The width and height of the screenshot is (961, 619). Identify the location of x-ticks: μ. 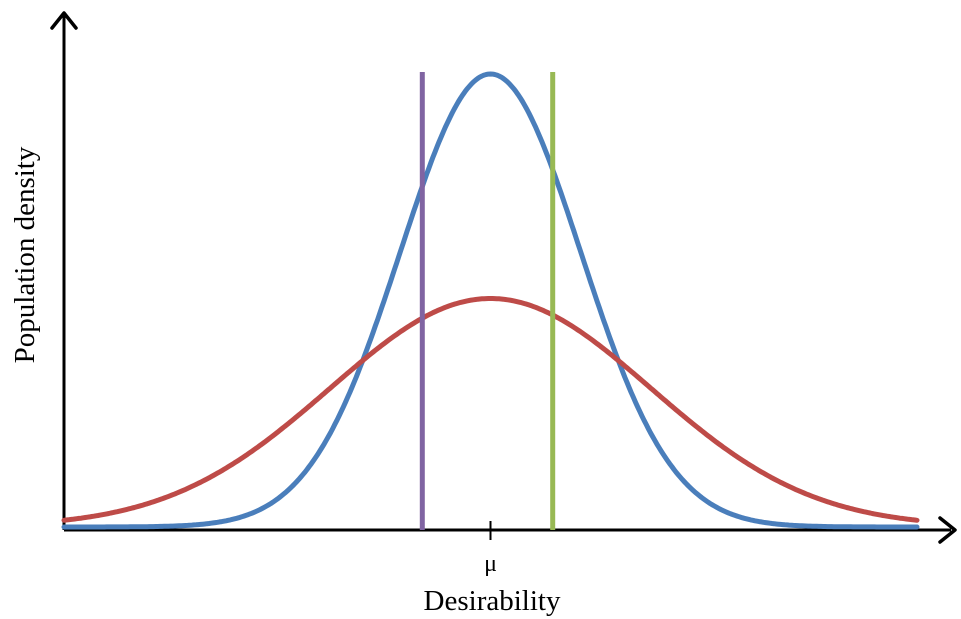
(490, 549).